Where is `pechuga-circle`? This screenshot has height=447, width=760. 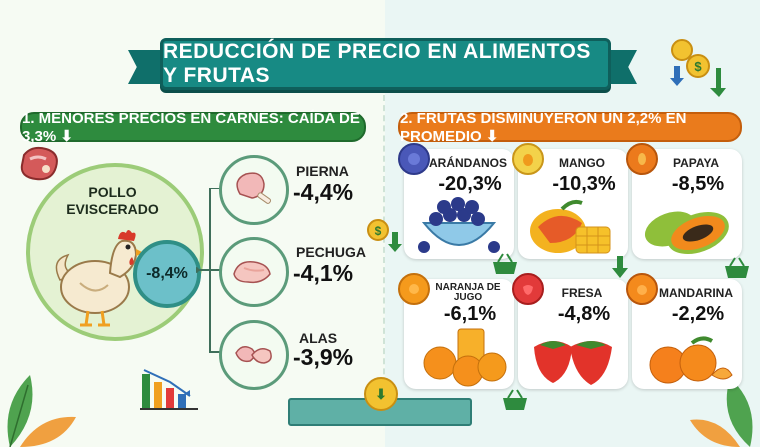
pechuga-circle is located at coordinates (254, 272).